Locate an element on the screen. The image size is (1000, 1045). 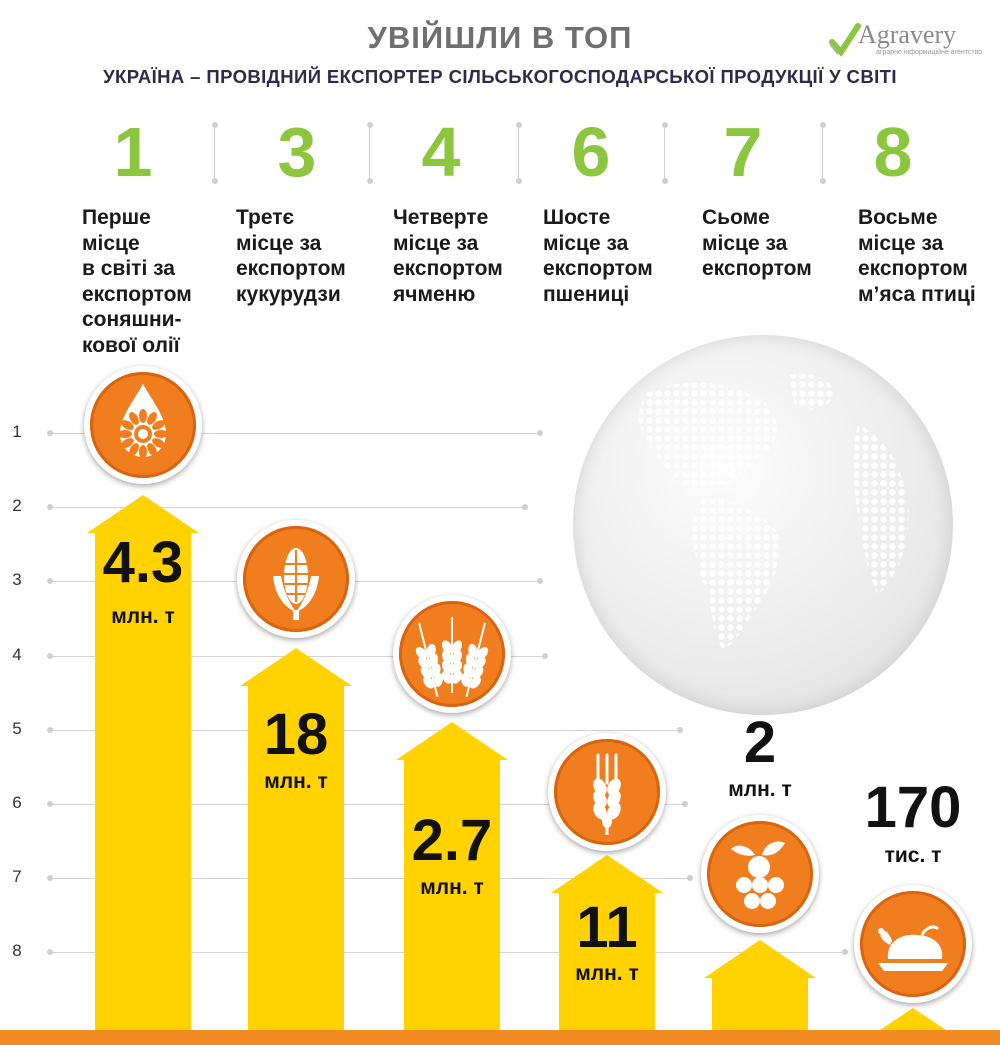
y-axis-label: 6 is located at coordinates (17, 802).